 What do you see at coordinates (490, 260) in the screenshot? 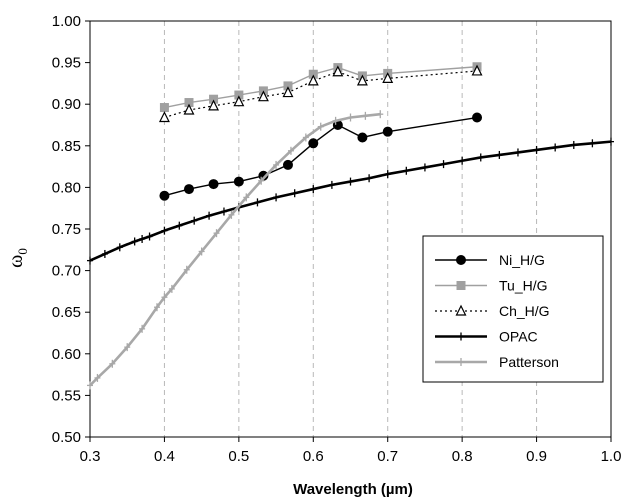
I see `legend-item: Ni_H/G` at bounding box center [490, 260].